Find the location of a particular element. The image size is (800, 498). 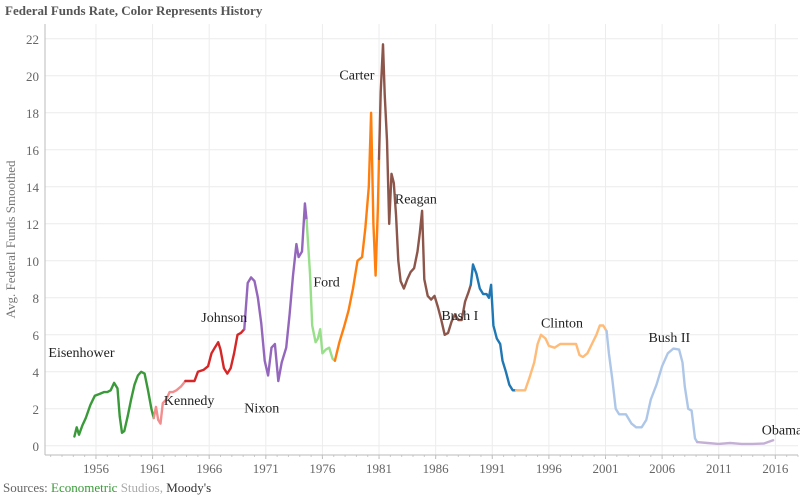

x-tick-label: 2006 is located at coordinates (662, 468).